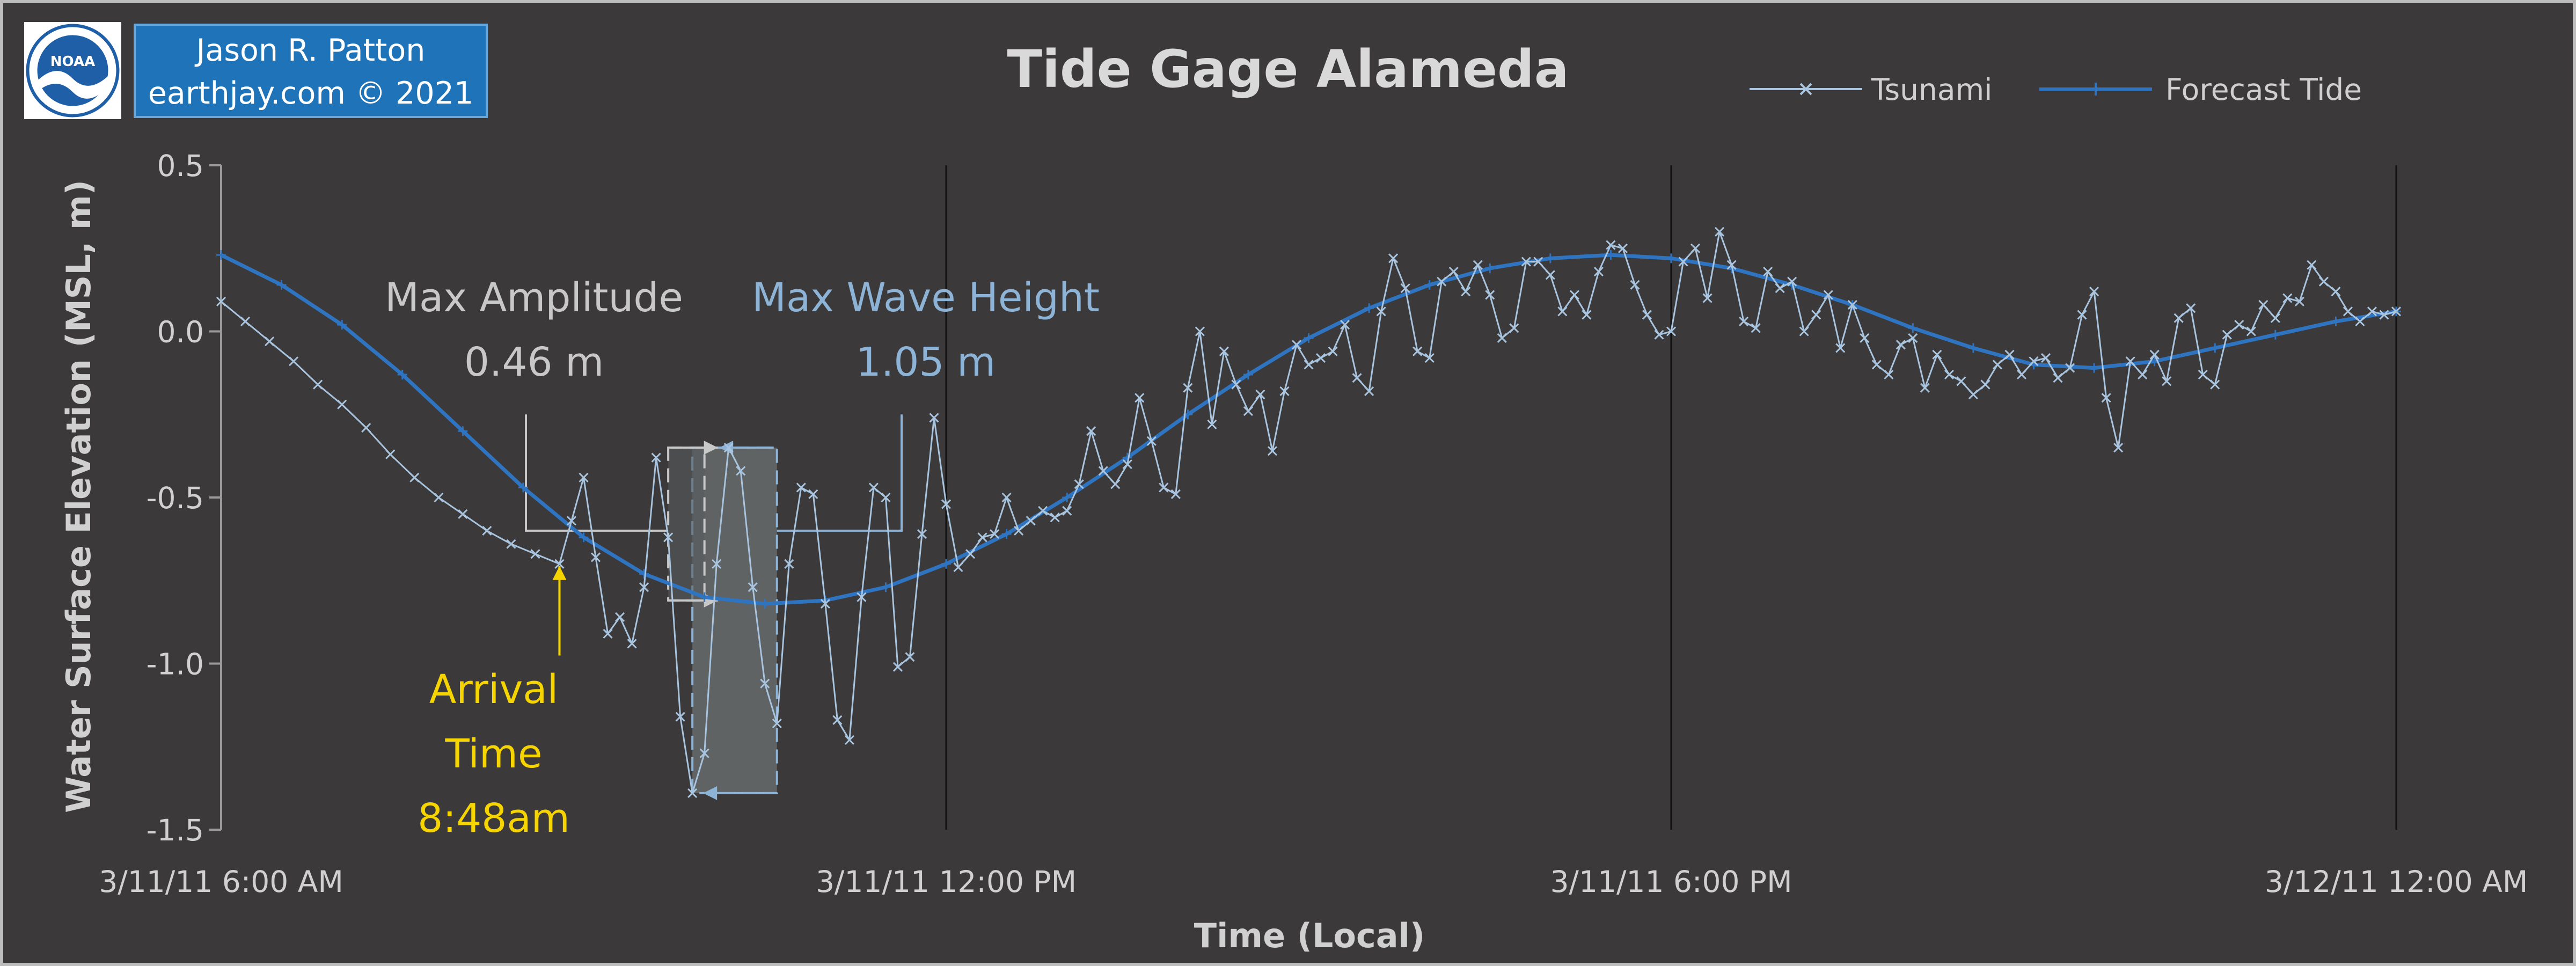  Describe the element at coordinates (946, 882) in the screenshot. I see `x-tick-label: 3/11/11 12:00 PM` at that location.